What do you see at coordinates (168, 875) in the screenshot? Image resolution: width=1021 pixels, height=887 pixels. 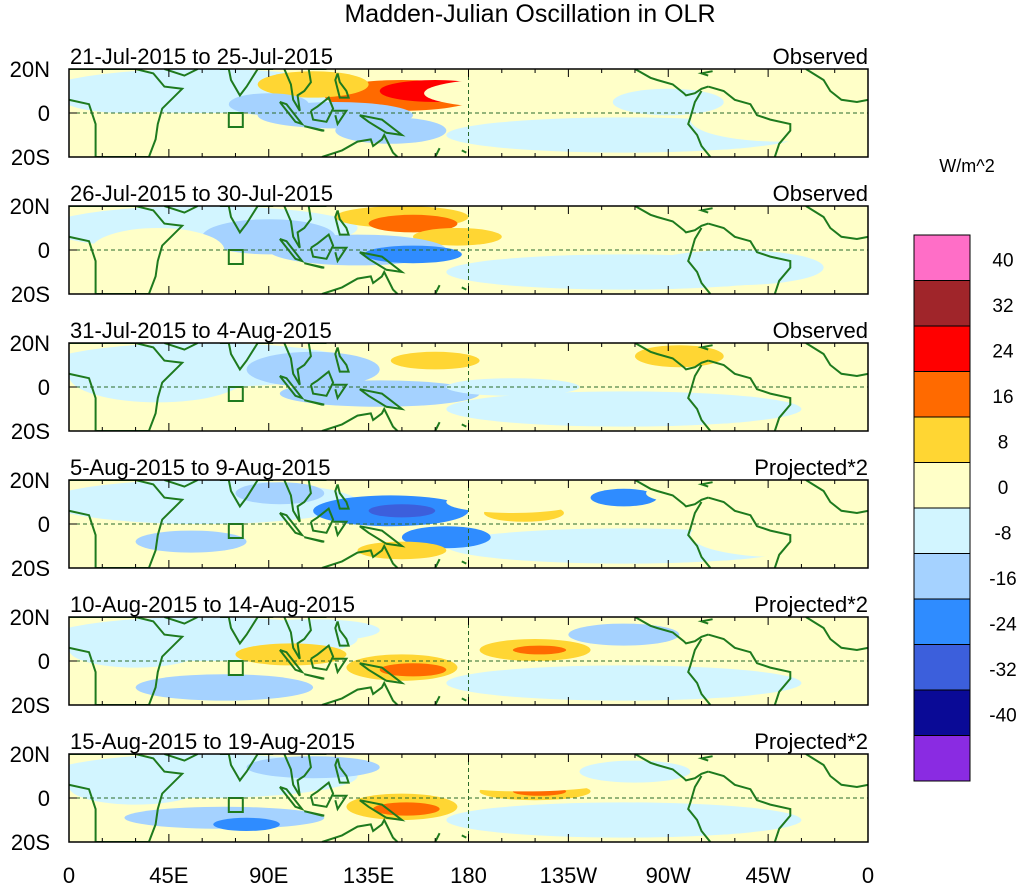 I see `x-tick-label: 45E` at bounding box center [168, 875].